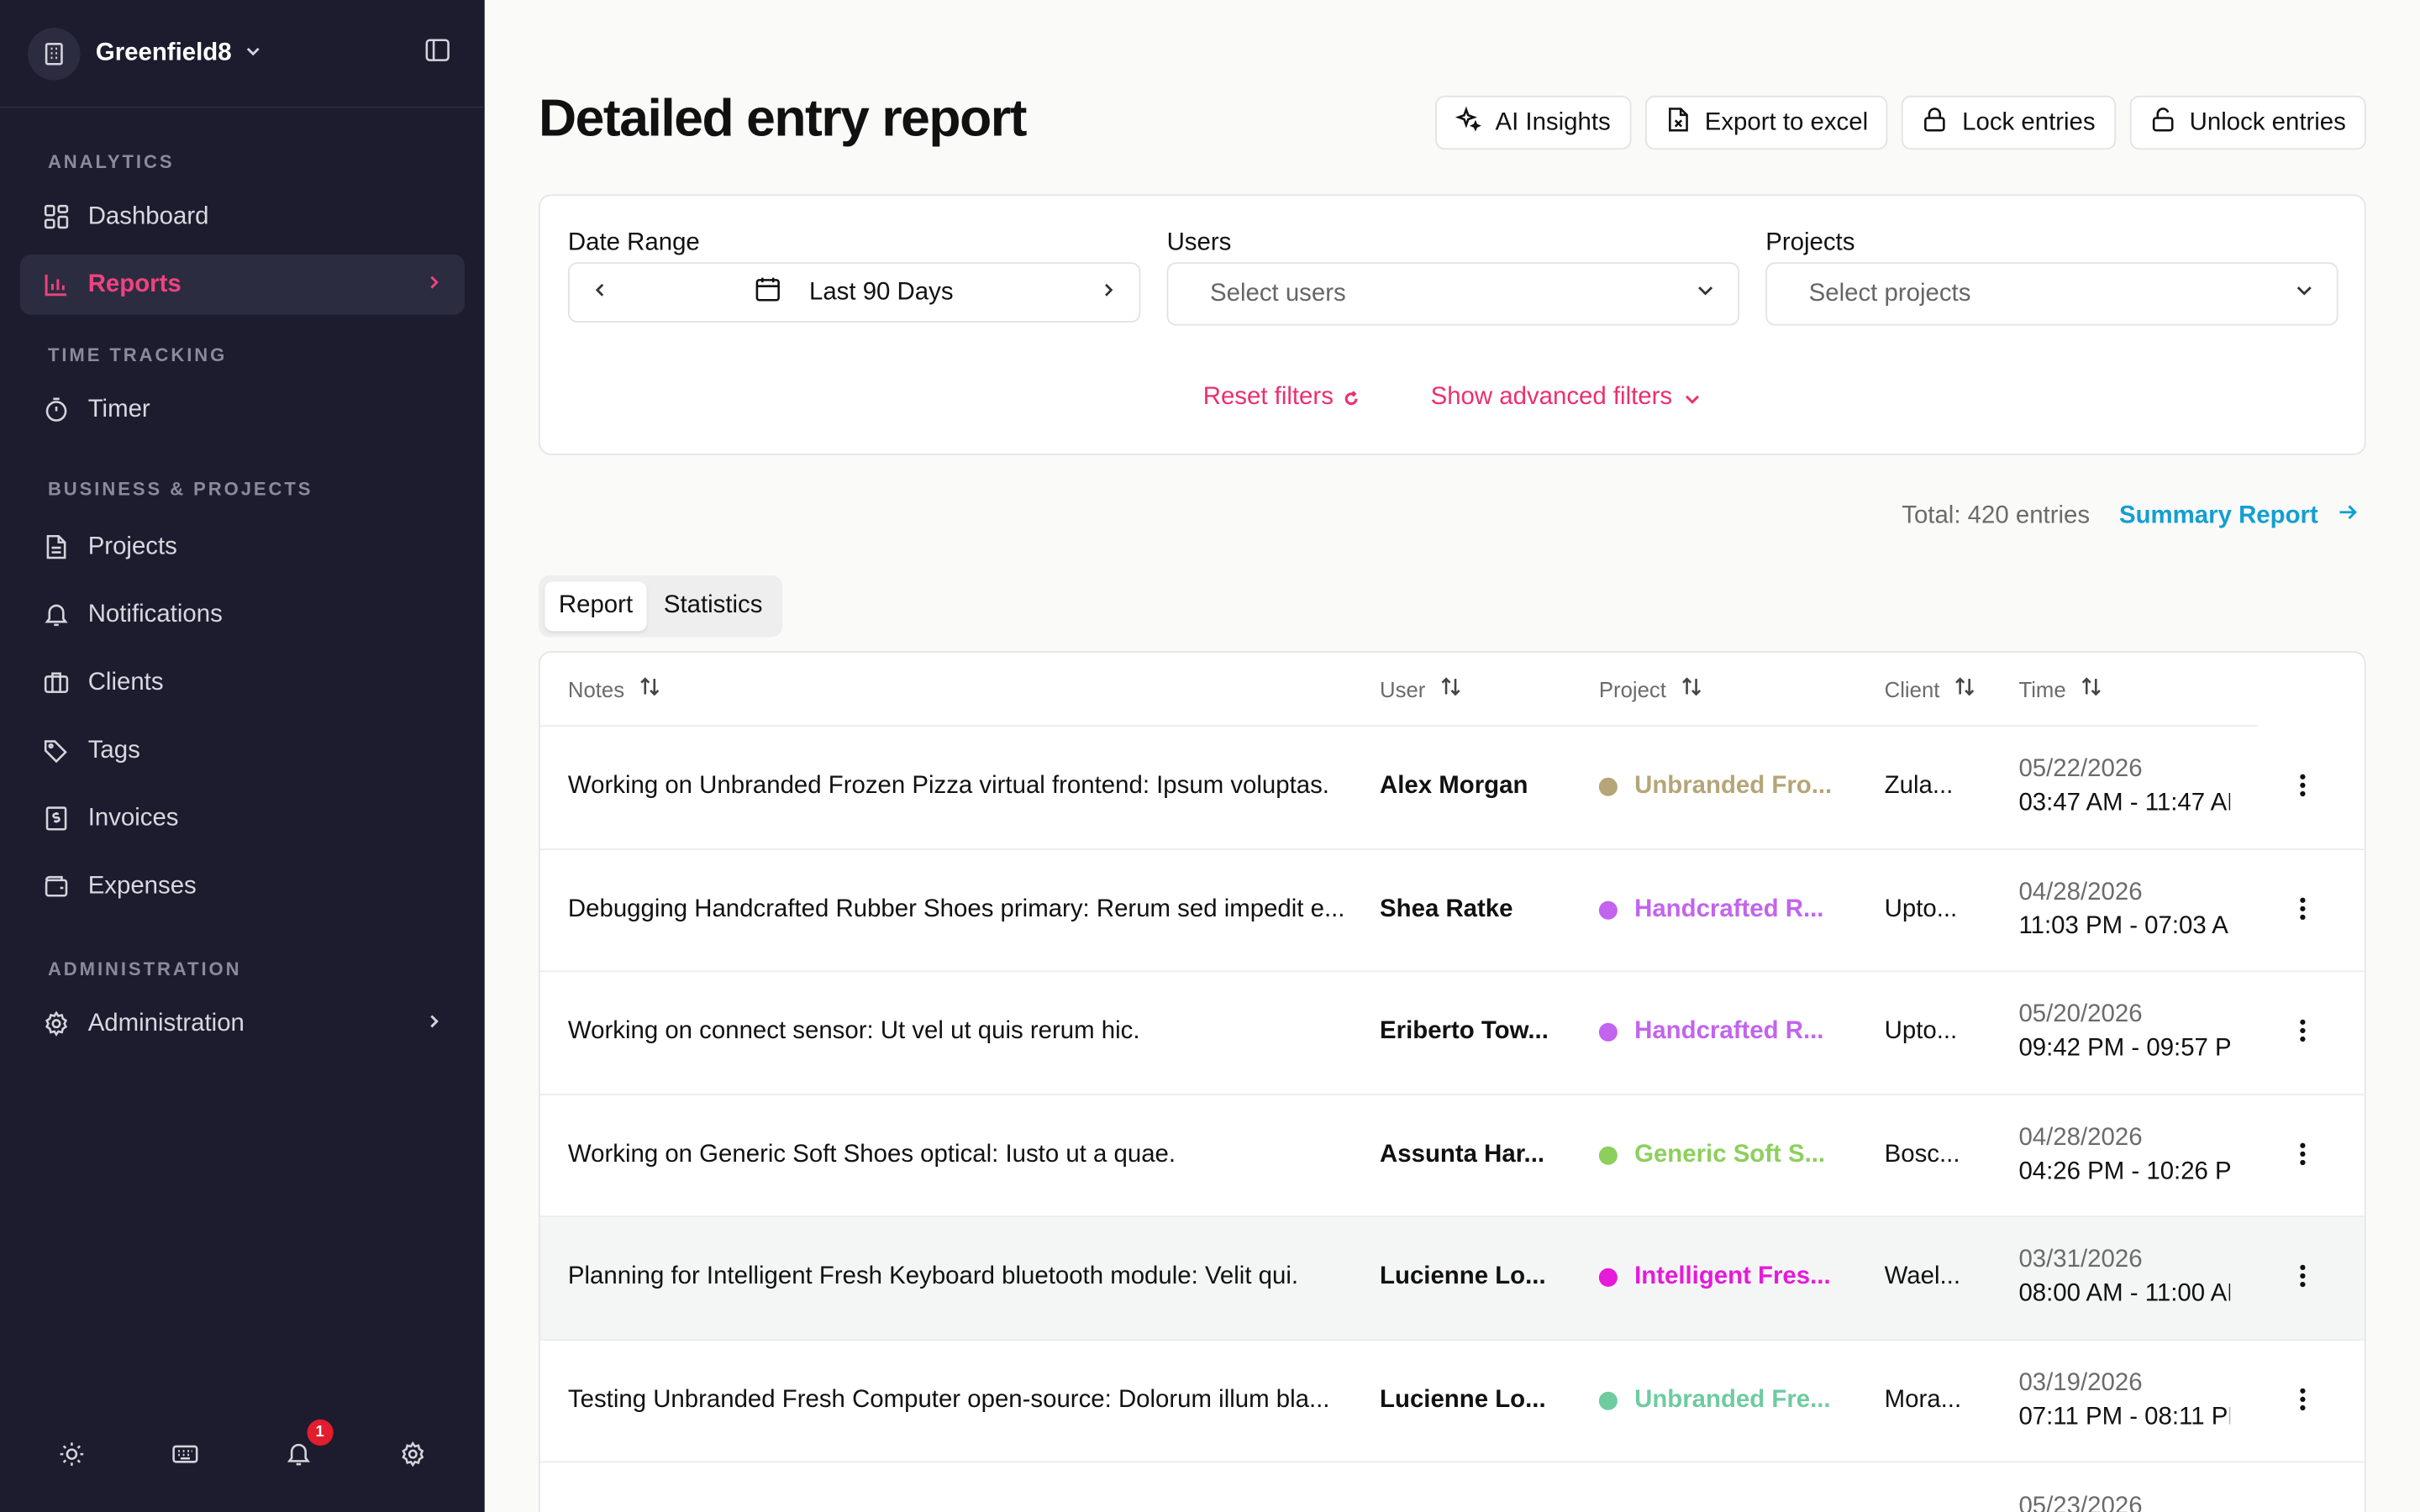 The width and height of the screenshot is (2420, 1512). What do you see at coordinates (713, 605) in the screenshot?
I see `tab-statistics: Statistics` at bounding box center [713, 605].